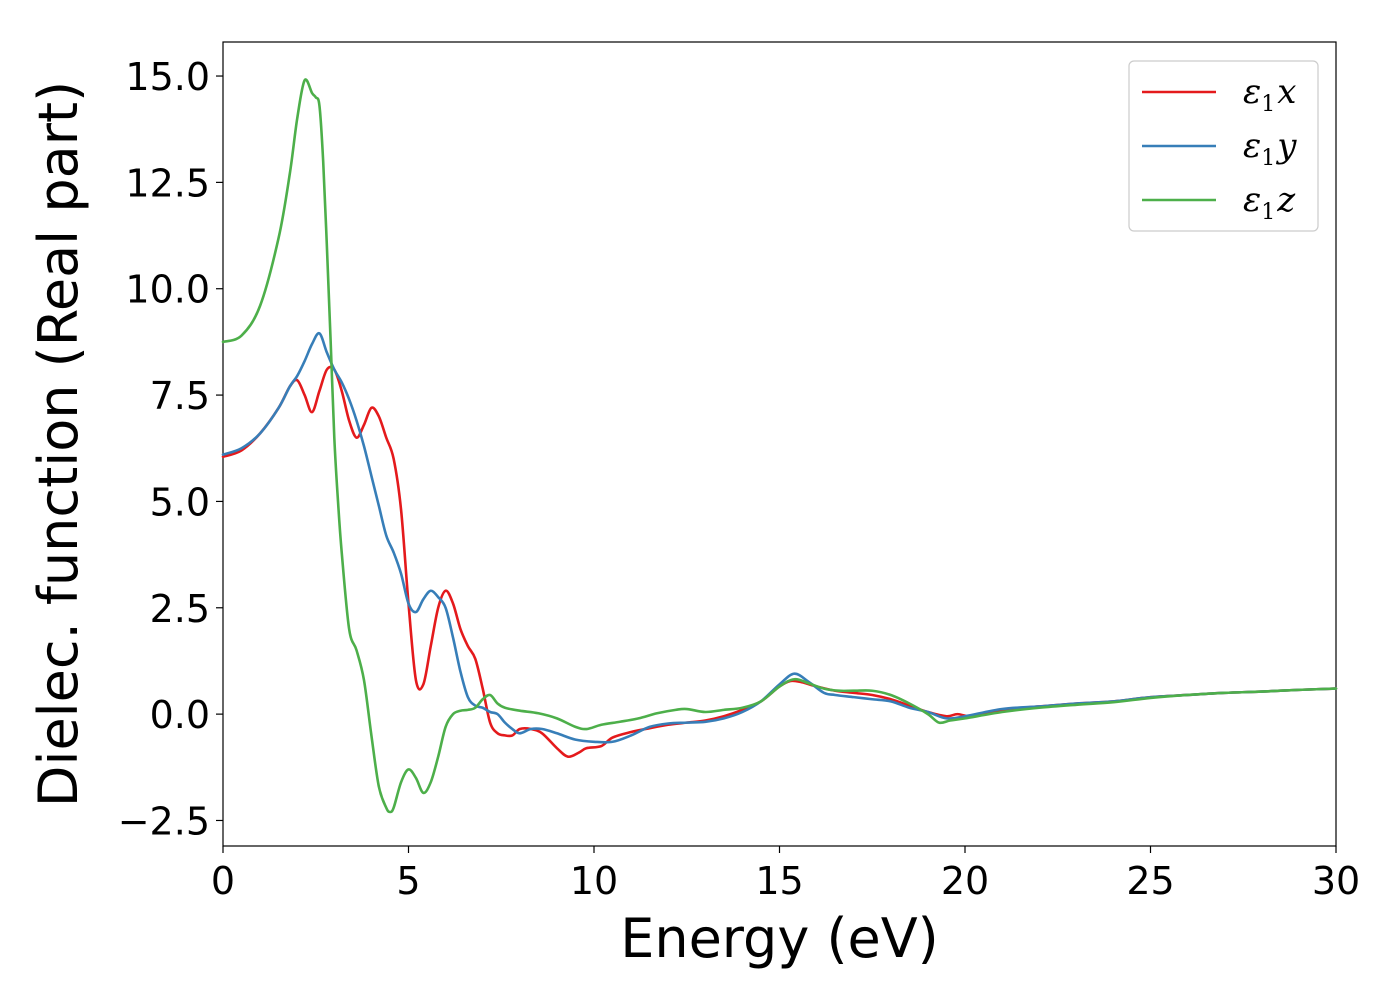 This screenshot has height=1000, width=1400. Describe the element at coordinates (180, 502) in the screenshot. I see `y-tick-label: 5.0` at that location.